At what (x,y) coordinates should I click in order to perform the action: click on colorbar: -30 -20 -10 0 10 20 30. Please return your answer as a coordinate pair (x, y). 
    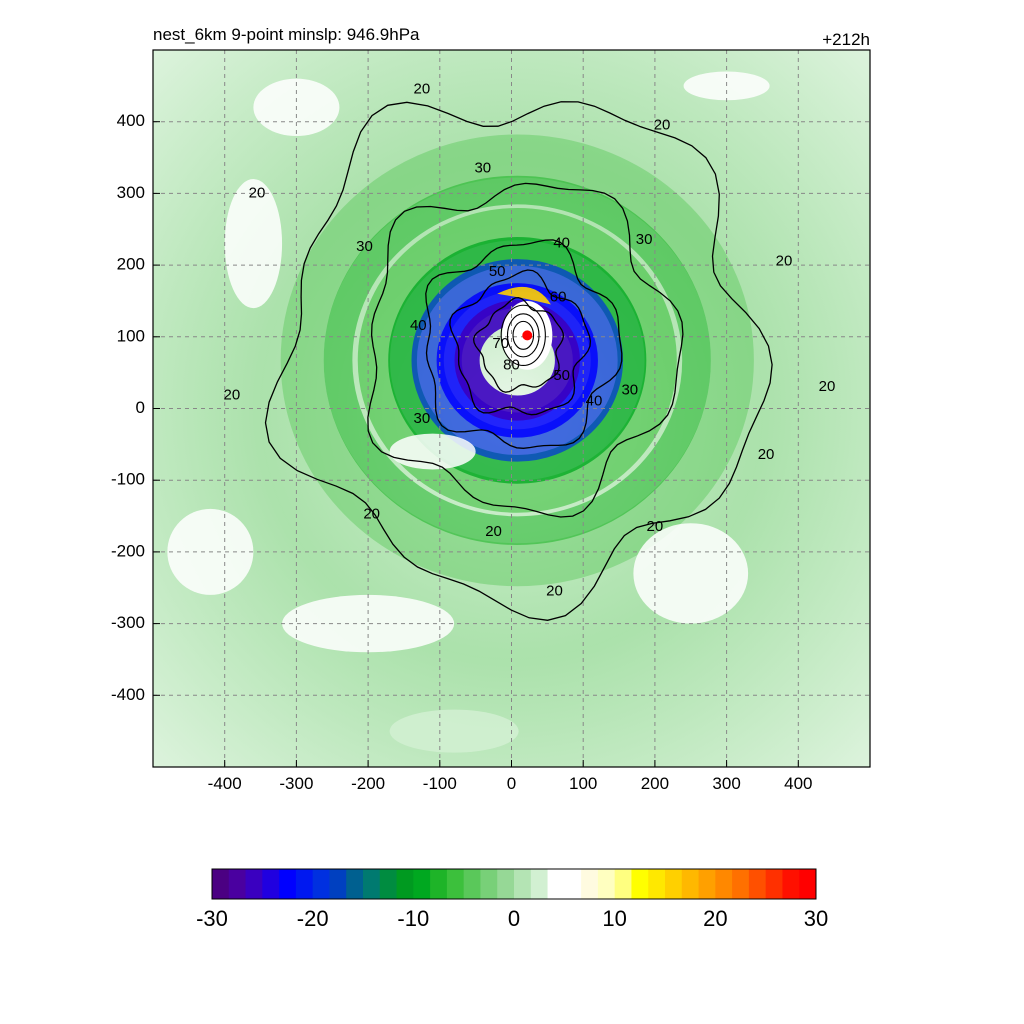
    Looking at the image, I should click on (512, 899).